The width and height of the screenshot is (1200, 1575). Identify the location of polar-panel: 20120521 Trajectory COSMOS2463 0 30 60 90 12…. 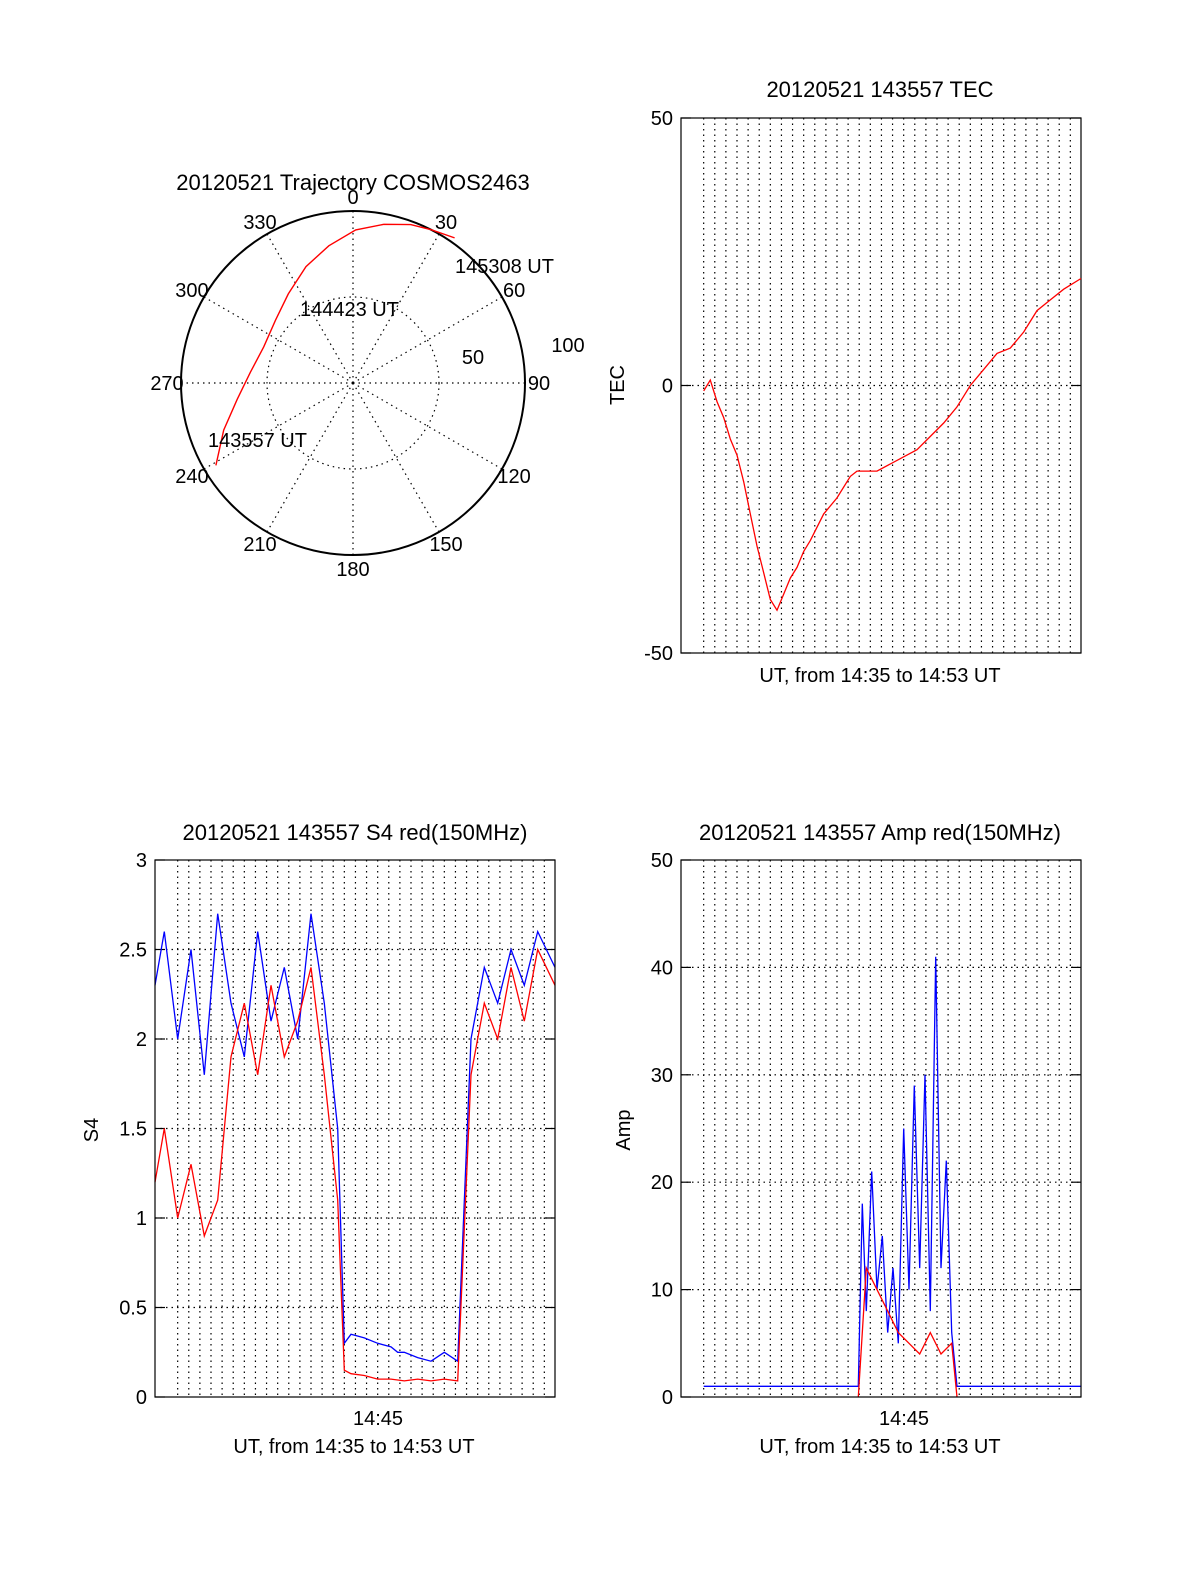
(367, 375).